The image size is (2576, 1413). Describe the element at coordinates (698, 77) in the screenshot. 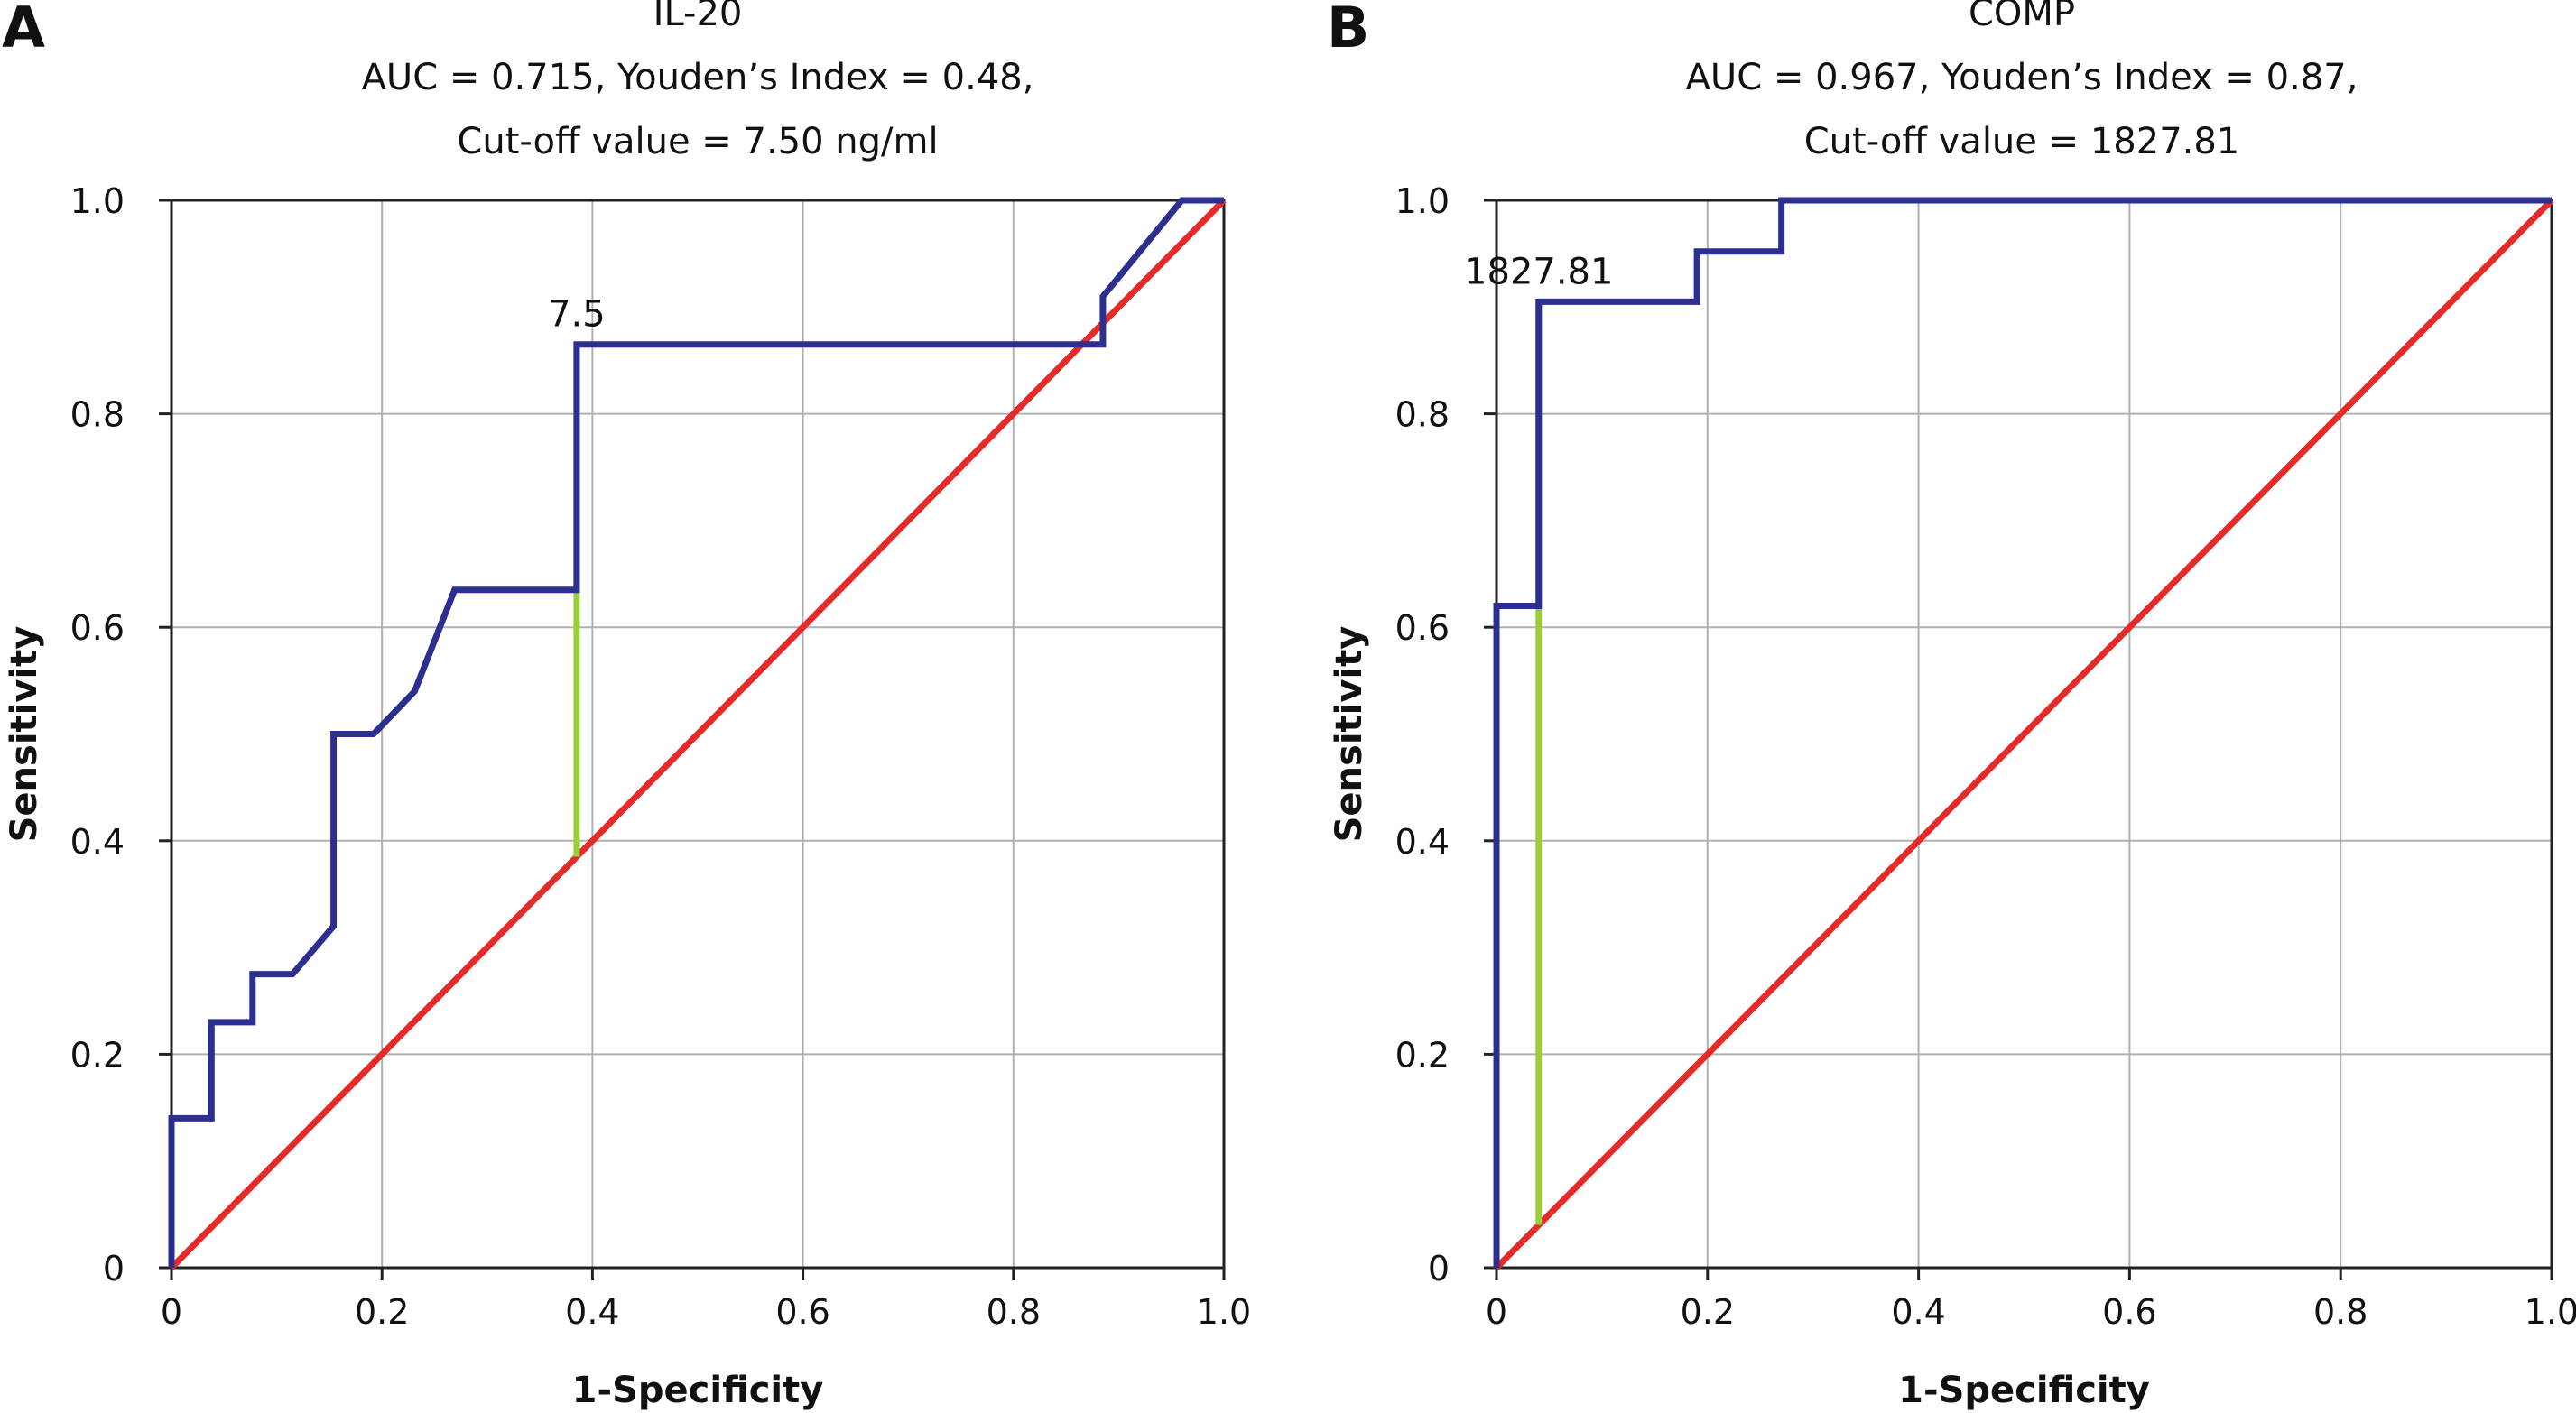

I see `chart-title-line: AUC = 0.715, Youden’s Index = 0.48,` at that location.